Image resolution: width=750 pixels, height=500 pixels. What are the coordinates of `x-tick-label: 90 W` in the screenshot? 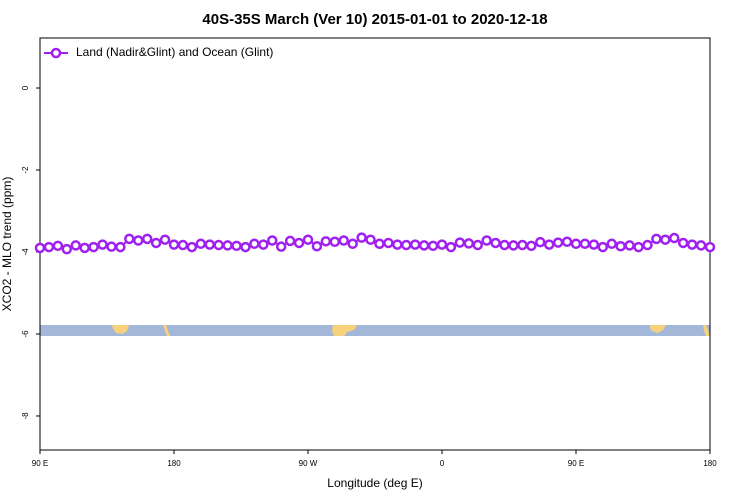 It's located at (308, 463).